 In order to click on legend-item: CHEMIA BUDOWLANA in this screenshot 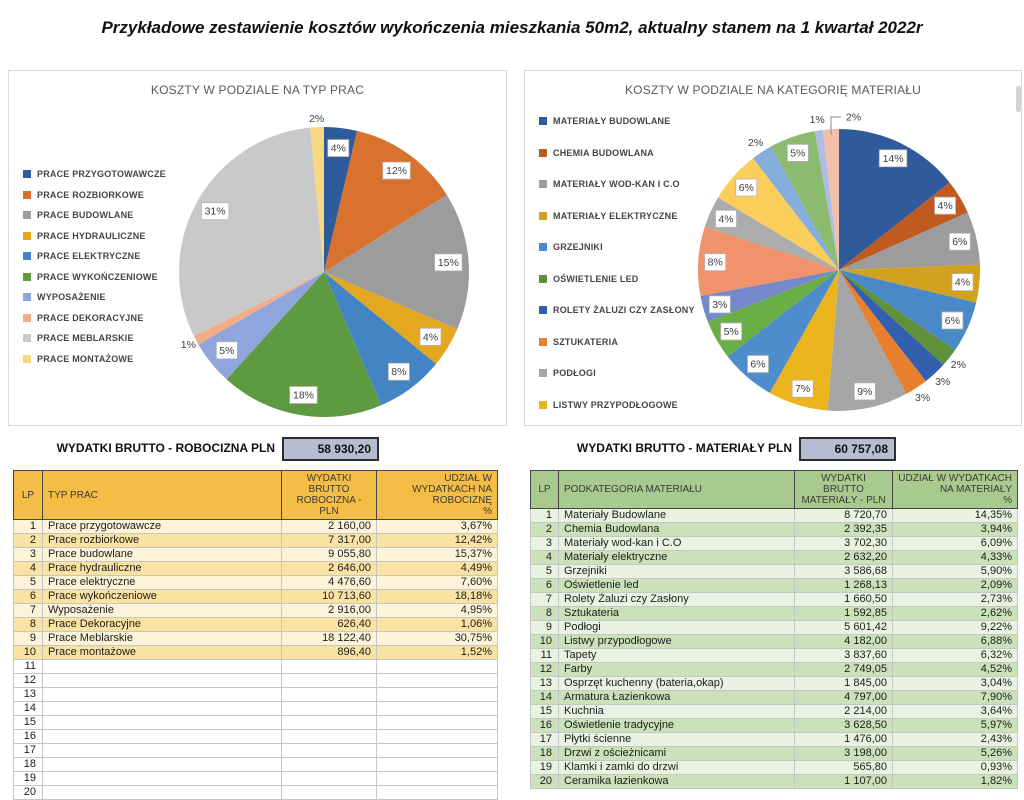, I will do `click(617, 153)`.